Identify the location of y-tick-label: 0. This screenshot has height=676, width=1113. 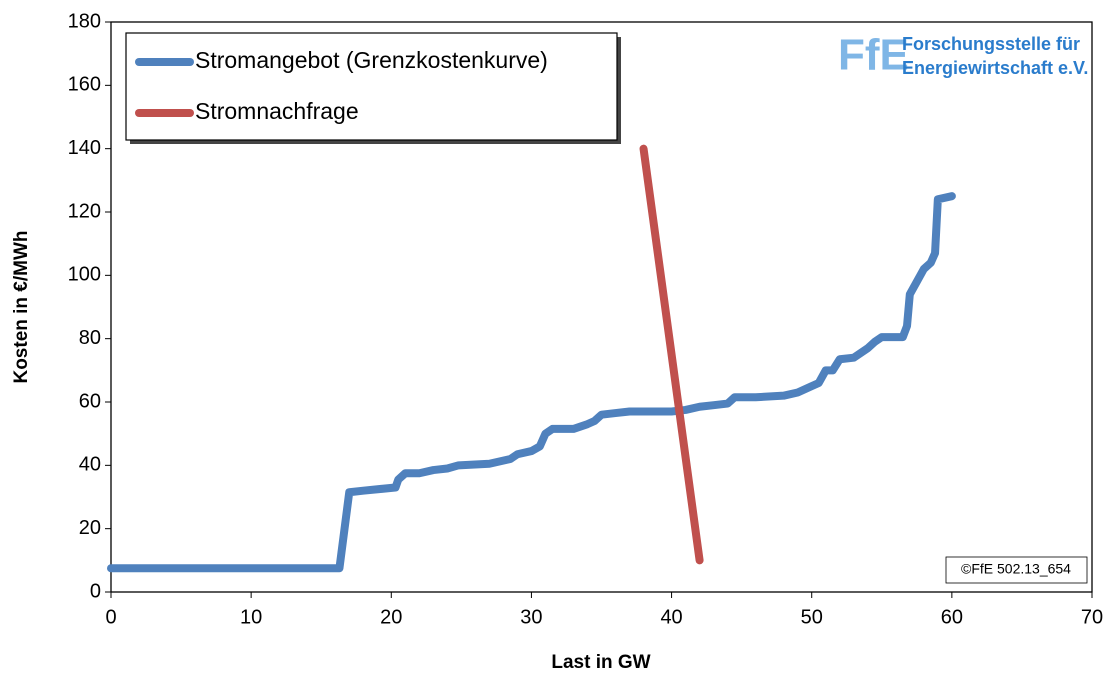
(95, 591).